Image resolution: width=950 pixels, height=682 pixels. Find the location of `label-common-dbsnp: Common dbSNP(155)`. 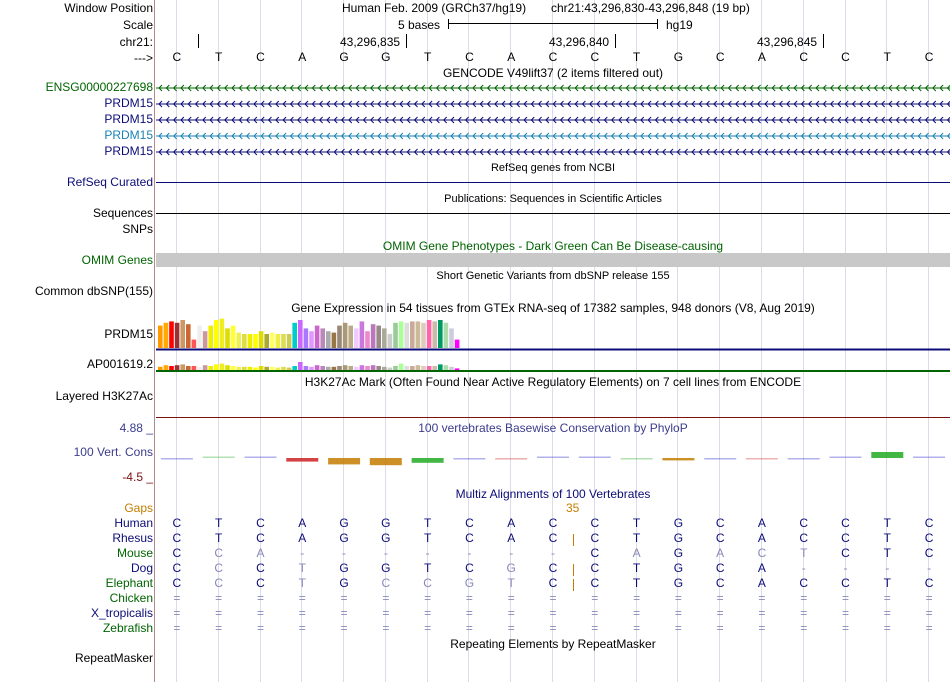

label-common-dbsnp: Common dbSNP(155) is located at coordinates (93, 291).